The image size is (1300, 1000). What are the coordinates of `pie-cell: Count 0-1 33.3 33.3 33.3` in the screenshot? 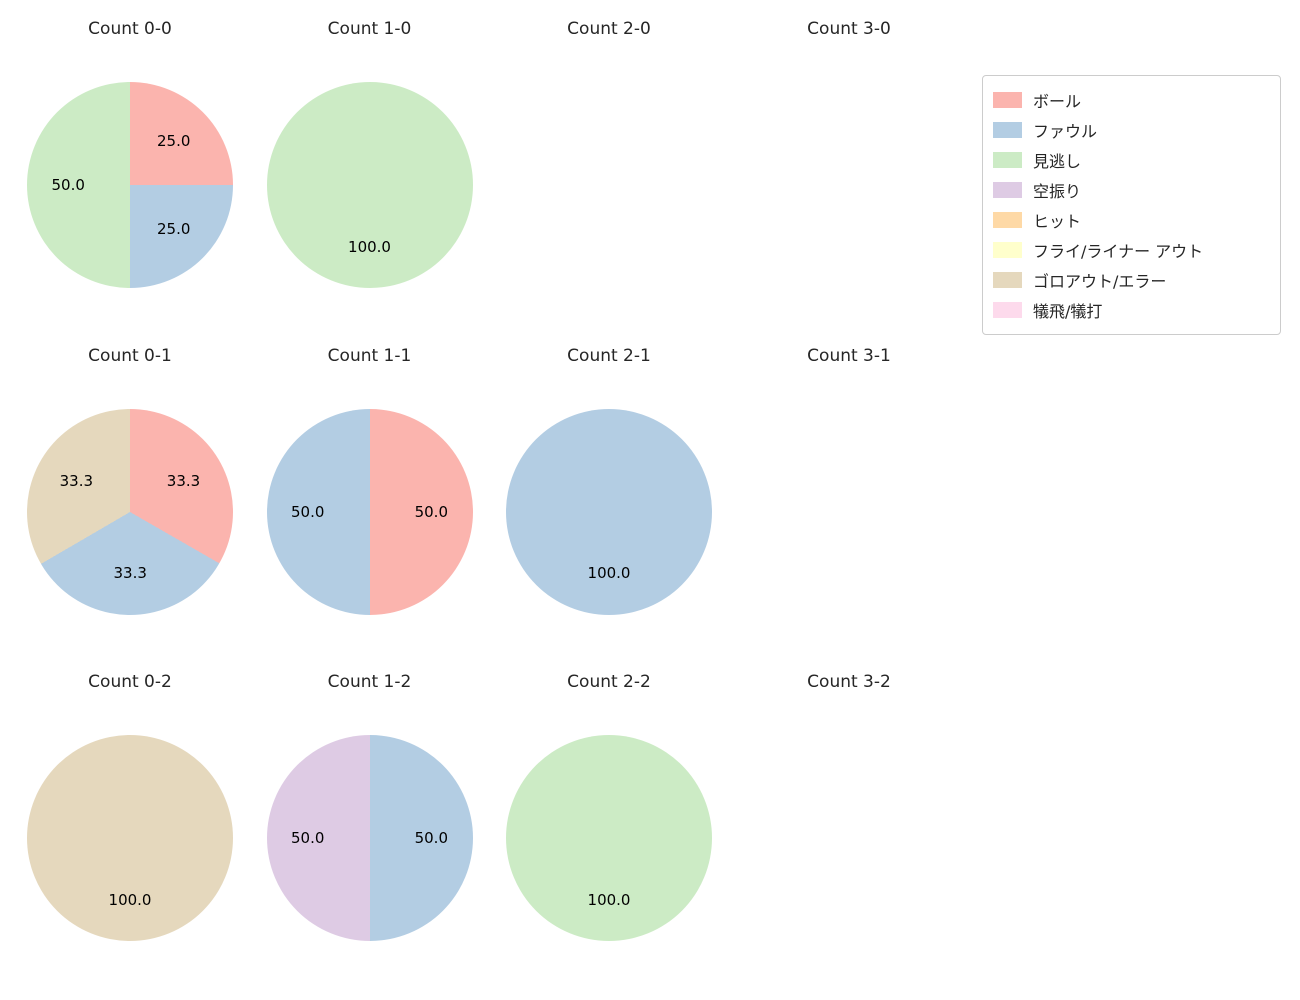 It's located at (130, 480).